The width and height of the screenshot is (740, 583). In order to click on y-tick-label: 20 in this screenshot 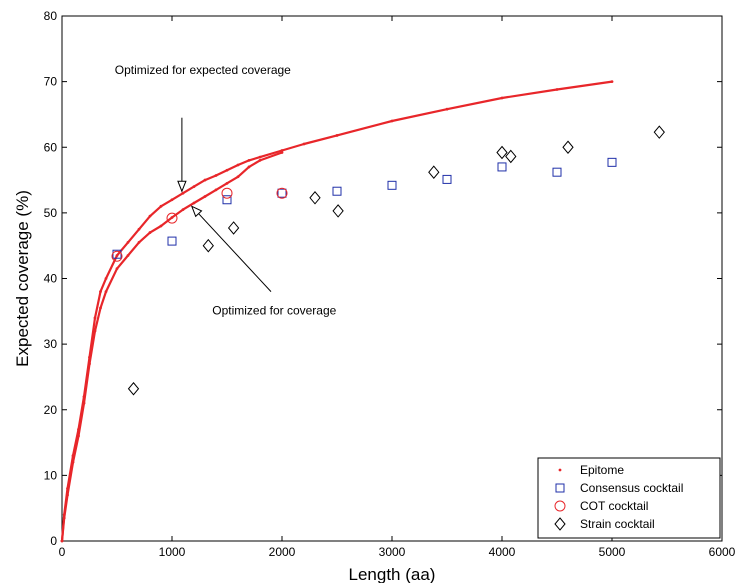, I will do `click(51, 410)`.